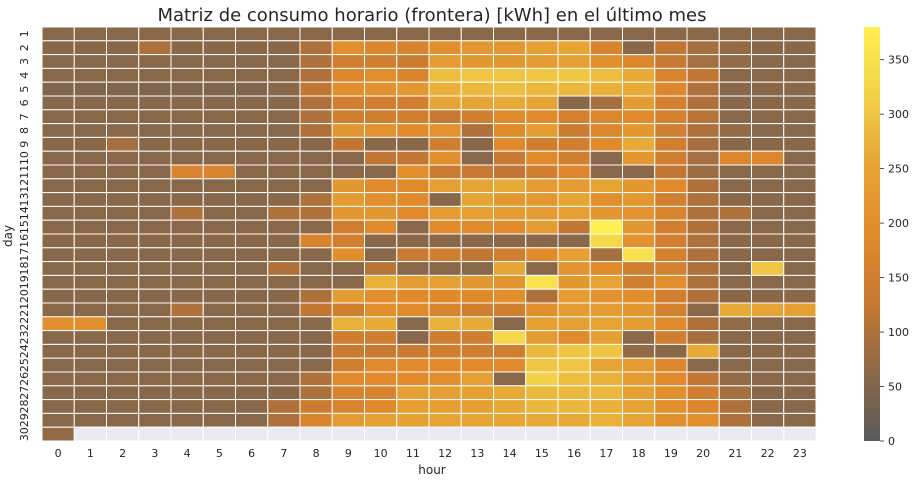 Image resolution: width=920 pixels, height=483 pixels. I want to click on x-tick-label: 8, so click(316, 453).